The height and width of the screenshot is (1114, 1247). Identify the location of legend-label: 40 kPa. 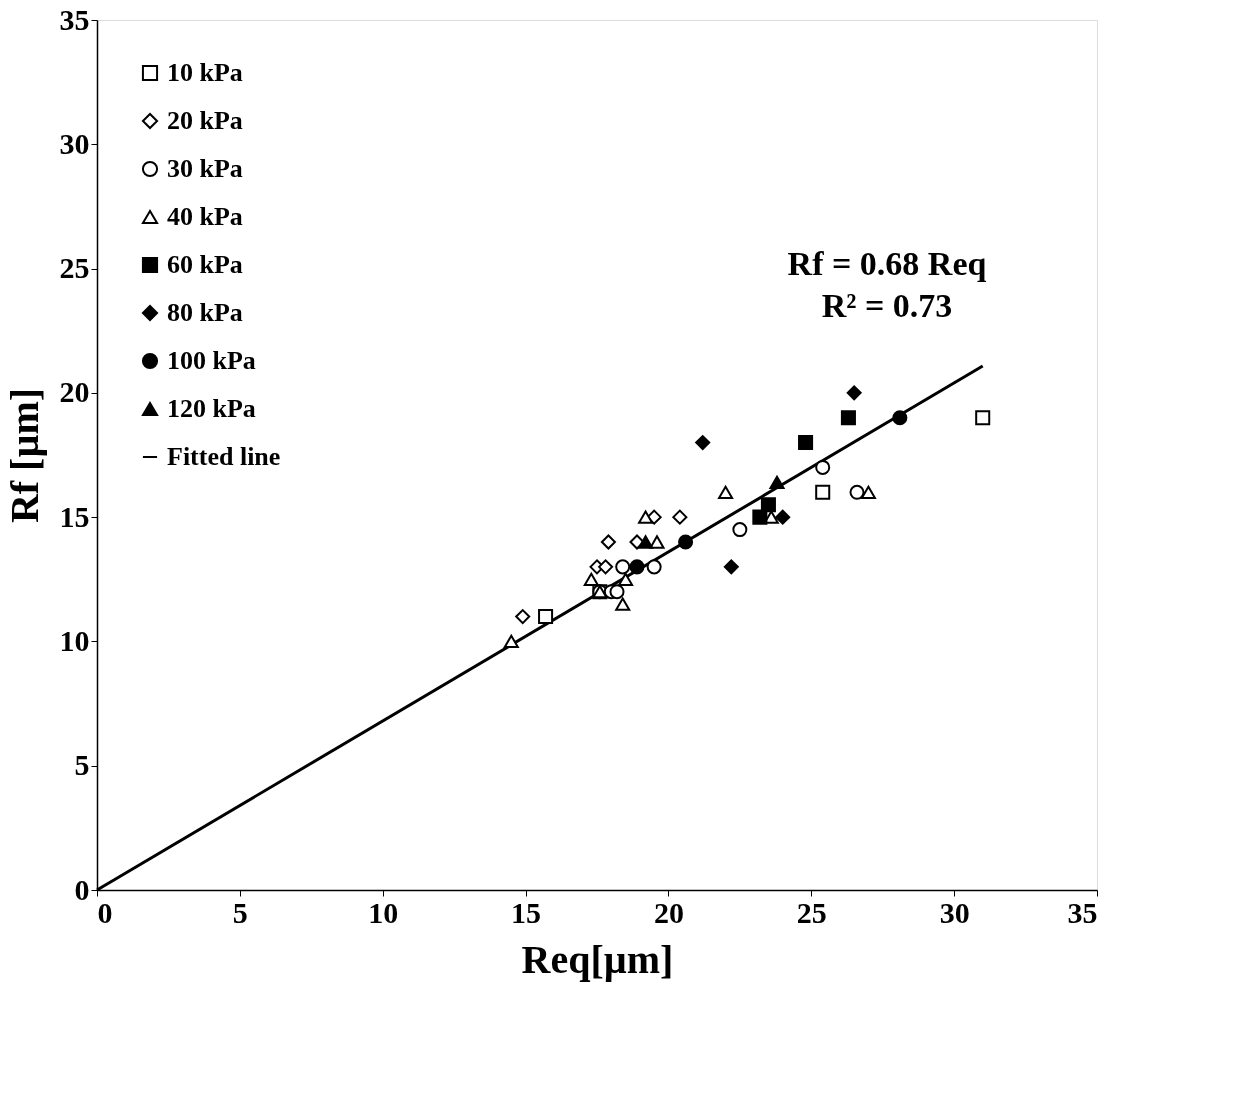
(205, 216).